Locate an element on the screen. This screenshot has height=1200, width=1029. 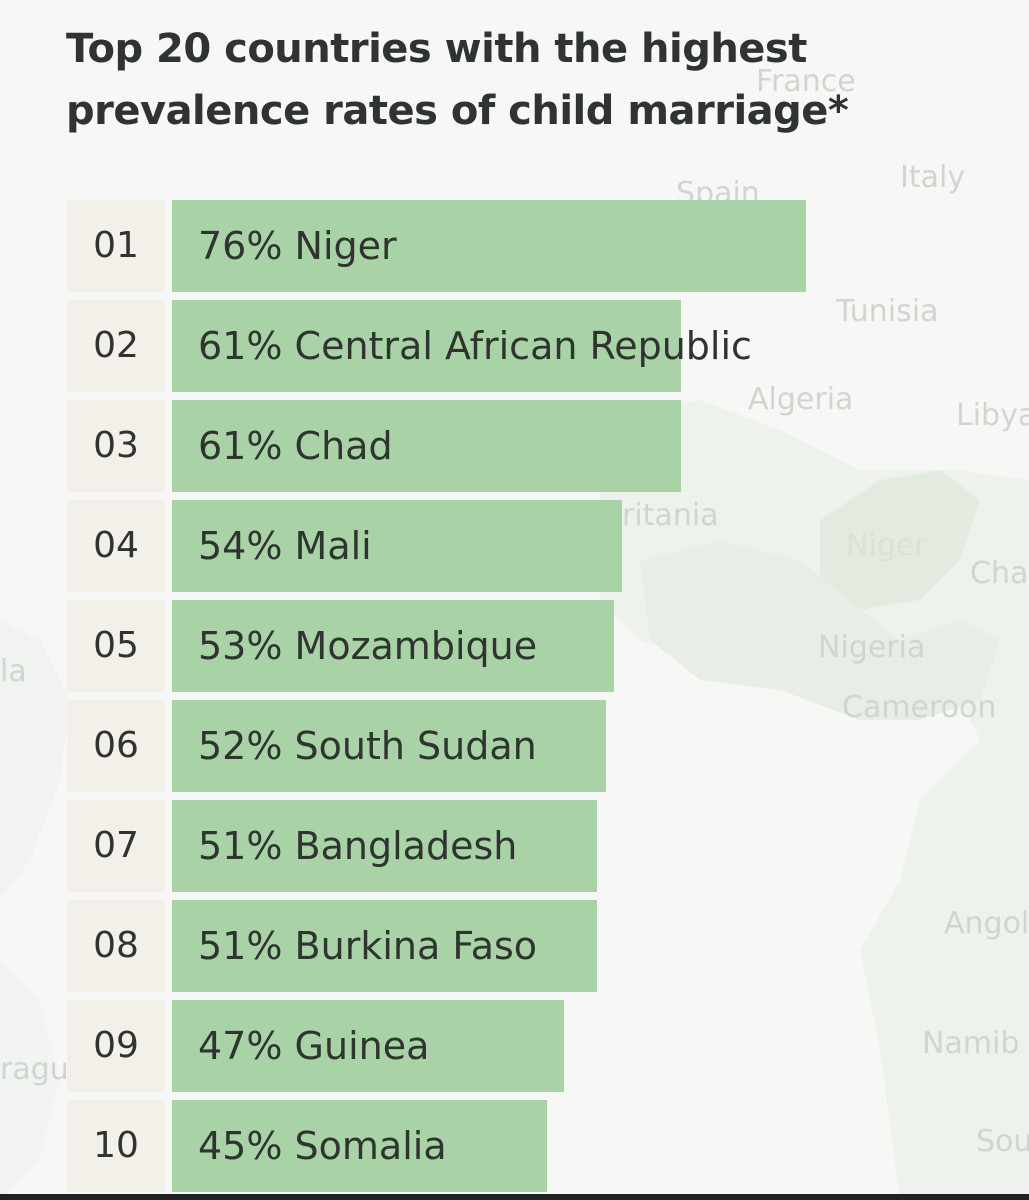
bar-guinea is located at coordinates (368, 1046).